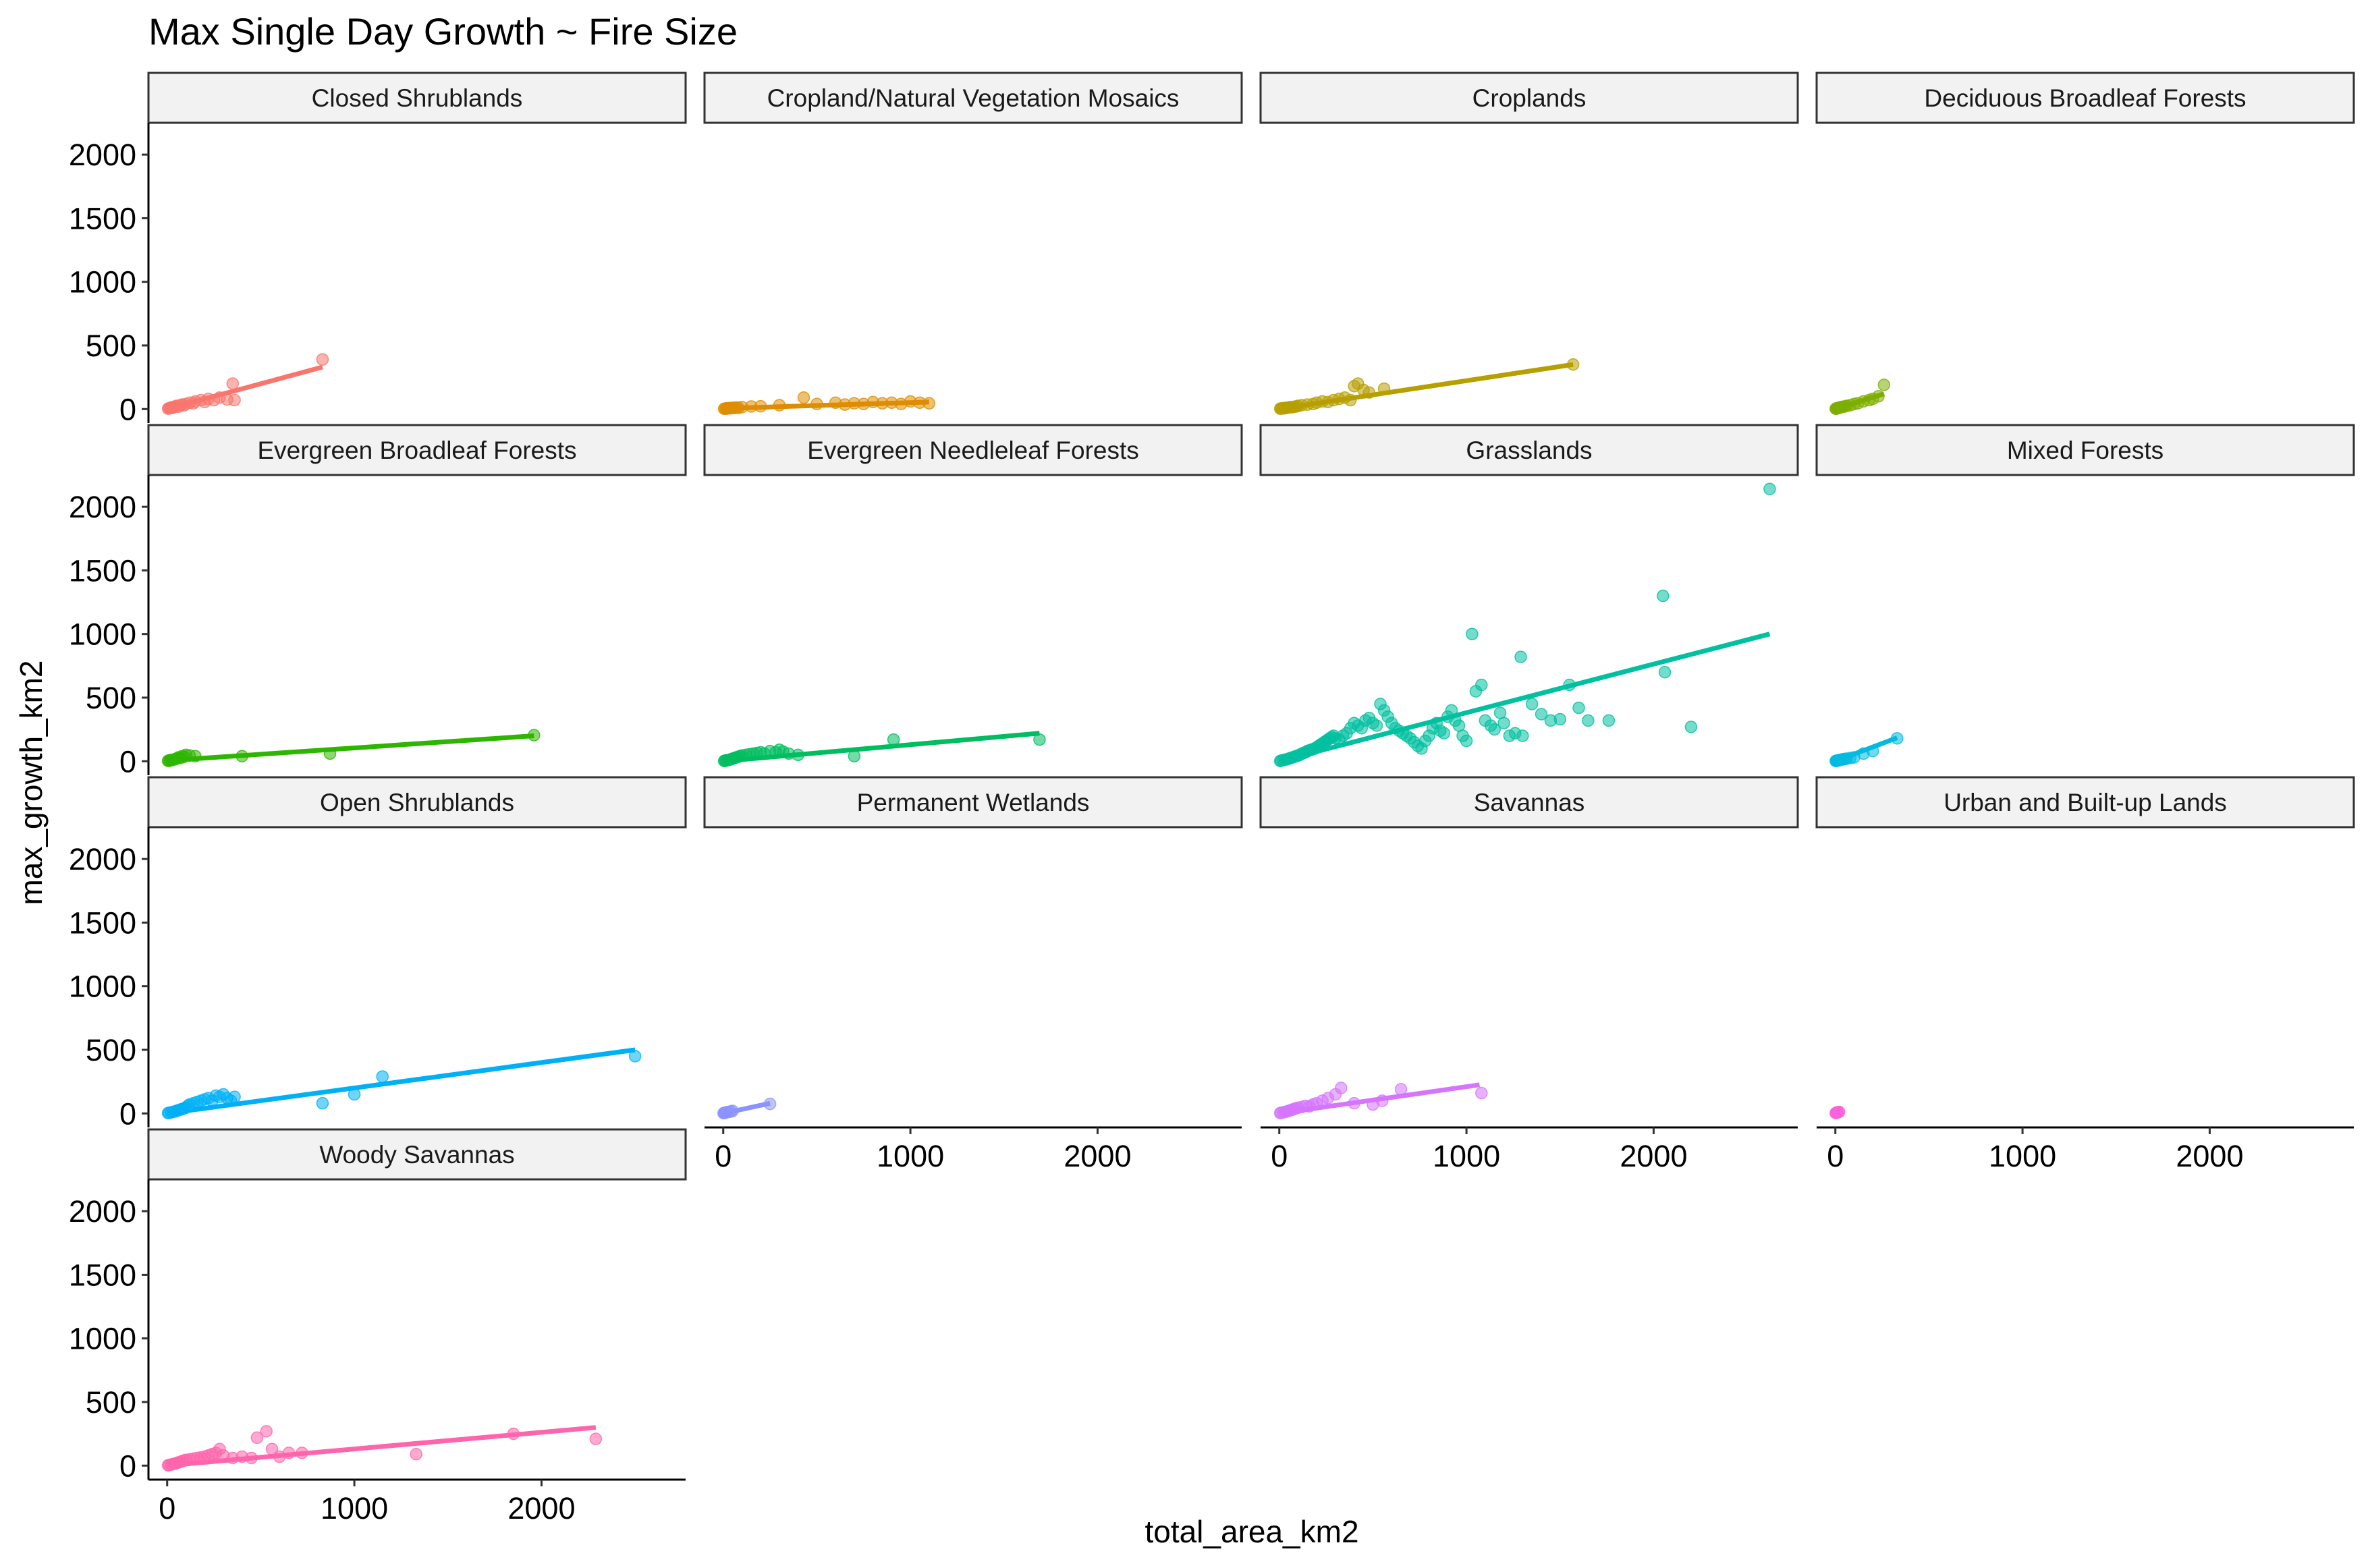 The image size is (2370, 1568). What do you see at coordinates (973, 244) in the screenshot?
I see `facet-panel: Cropland/Natural Vegetation Mosaics` at bounding box center [973, 244].